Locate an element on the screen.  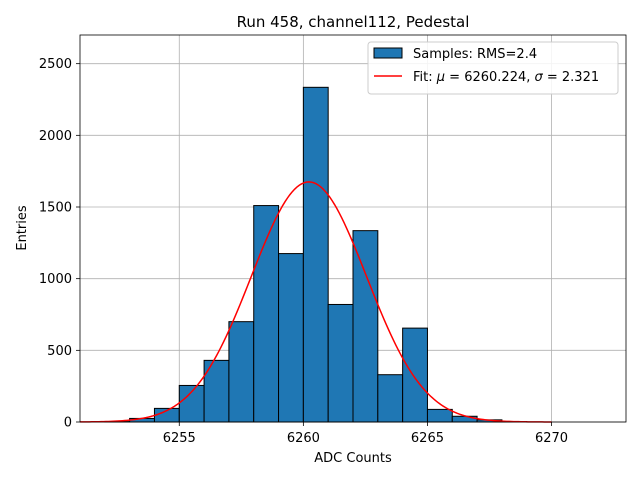
y-tick-label: 1500 is located at coordinates (55, 208).